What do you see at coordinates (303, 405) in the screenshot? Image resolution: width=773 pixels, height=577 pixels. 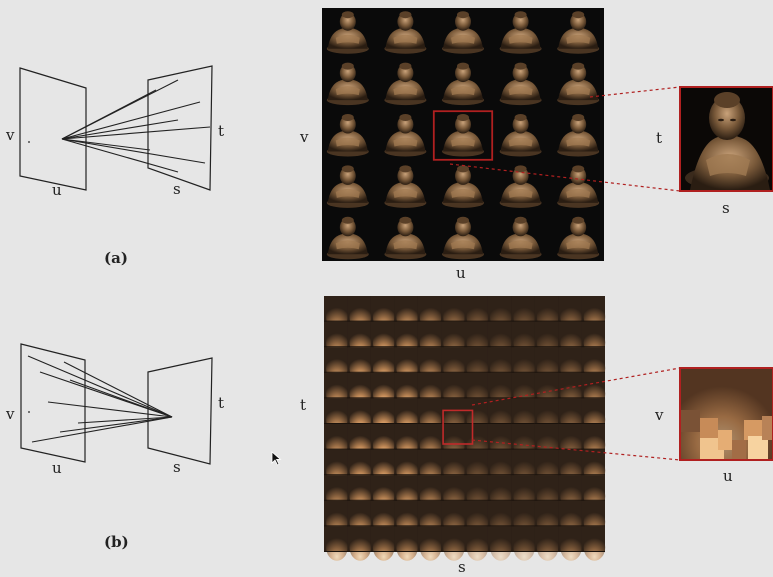 I see `grid-label-t-b: t` at bounding box center [303, 405].